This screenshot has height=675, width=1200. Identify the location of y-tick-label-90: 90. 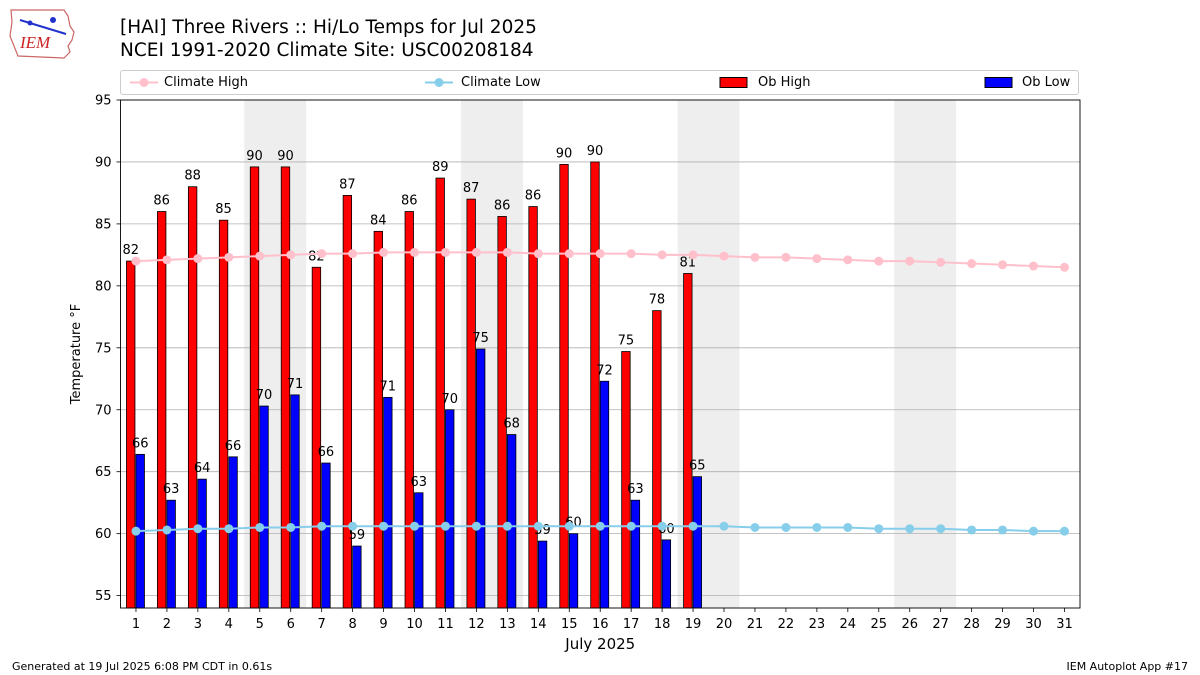
(103, 162).